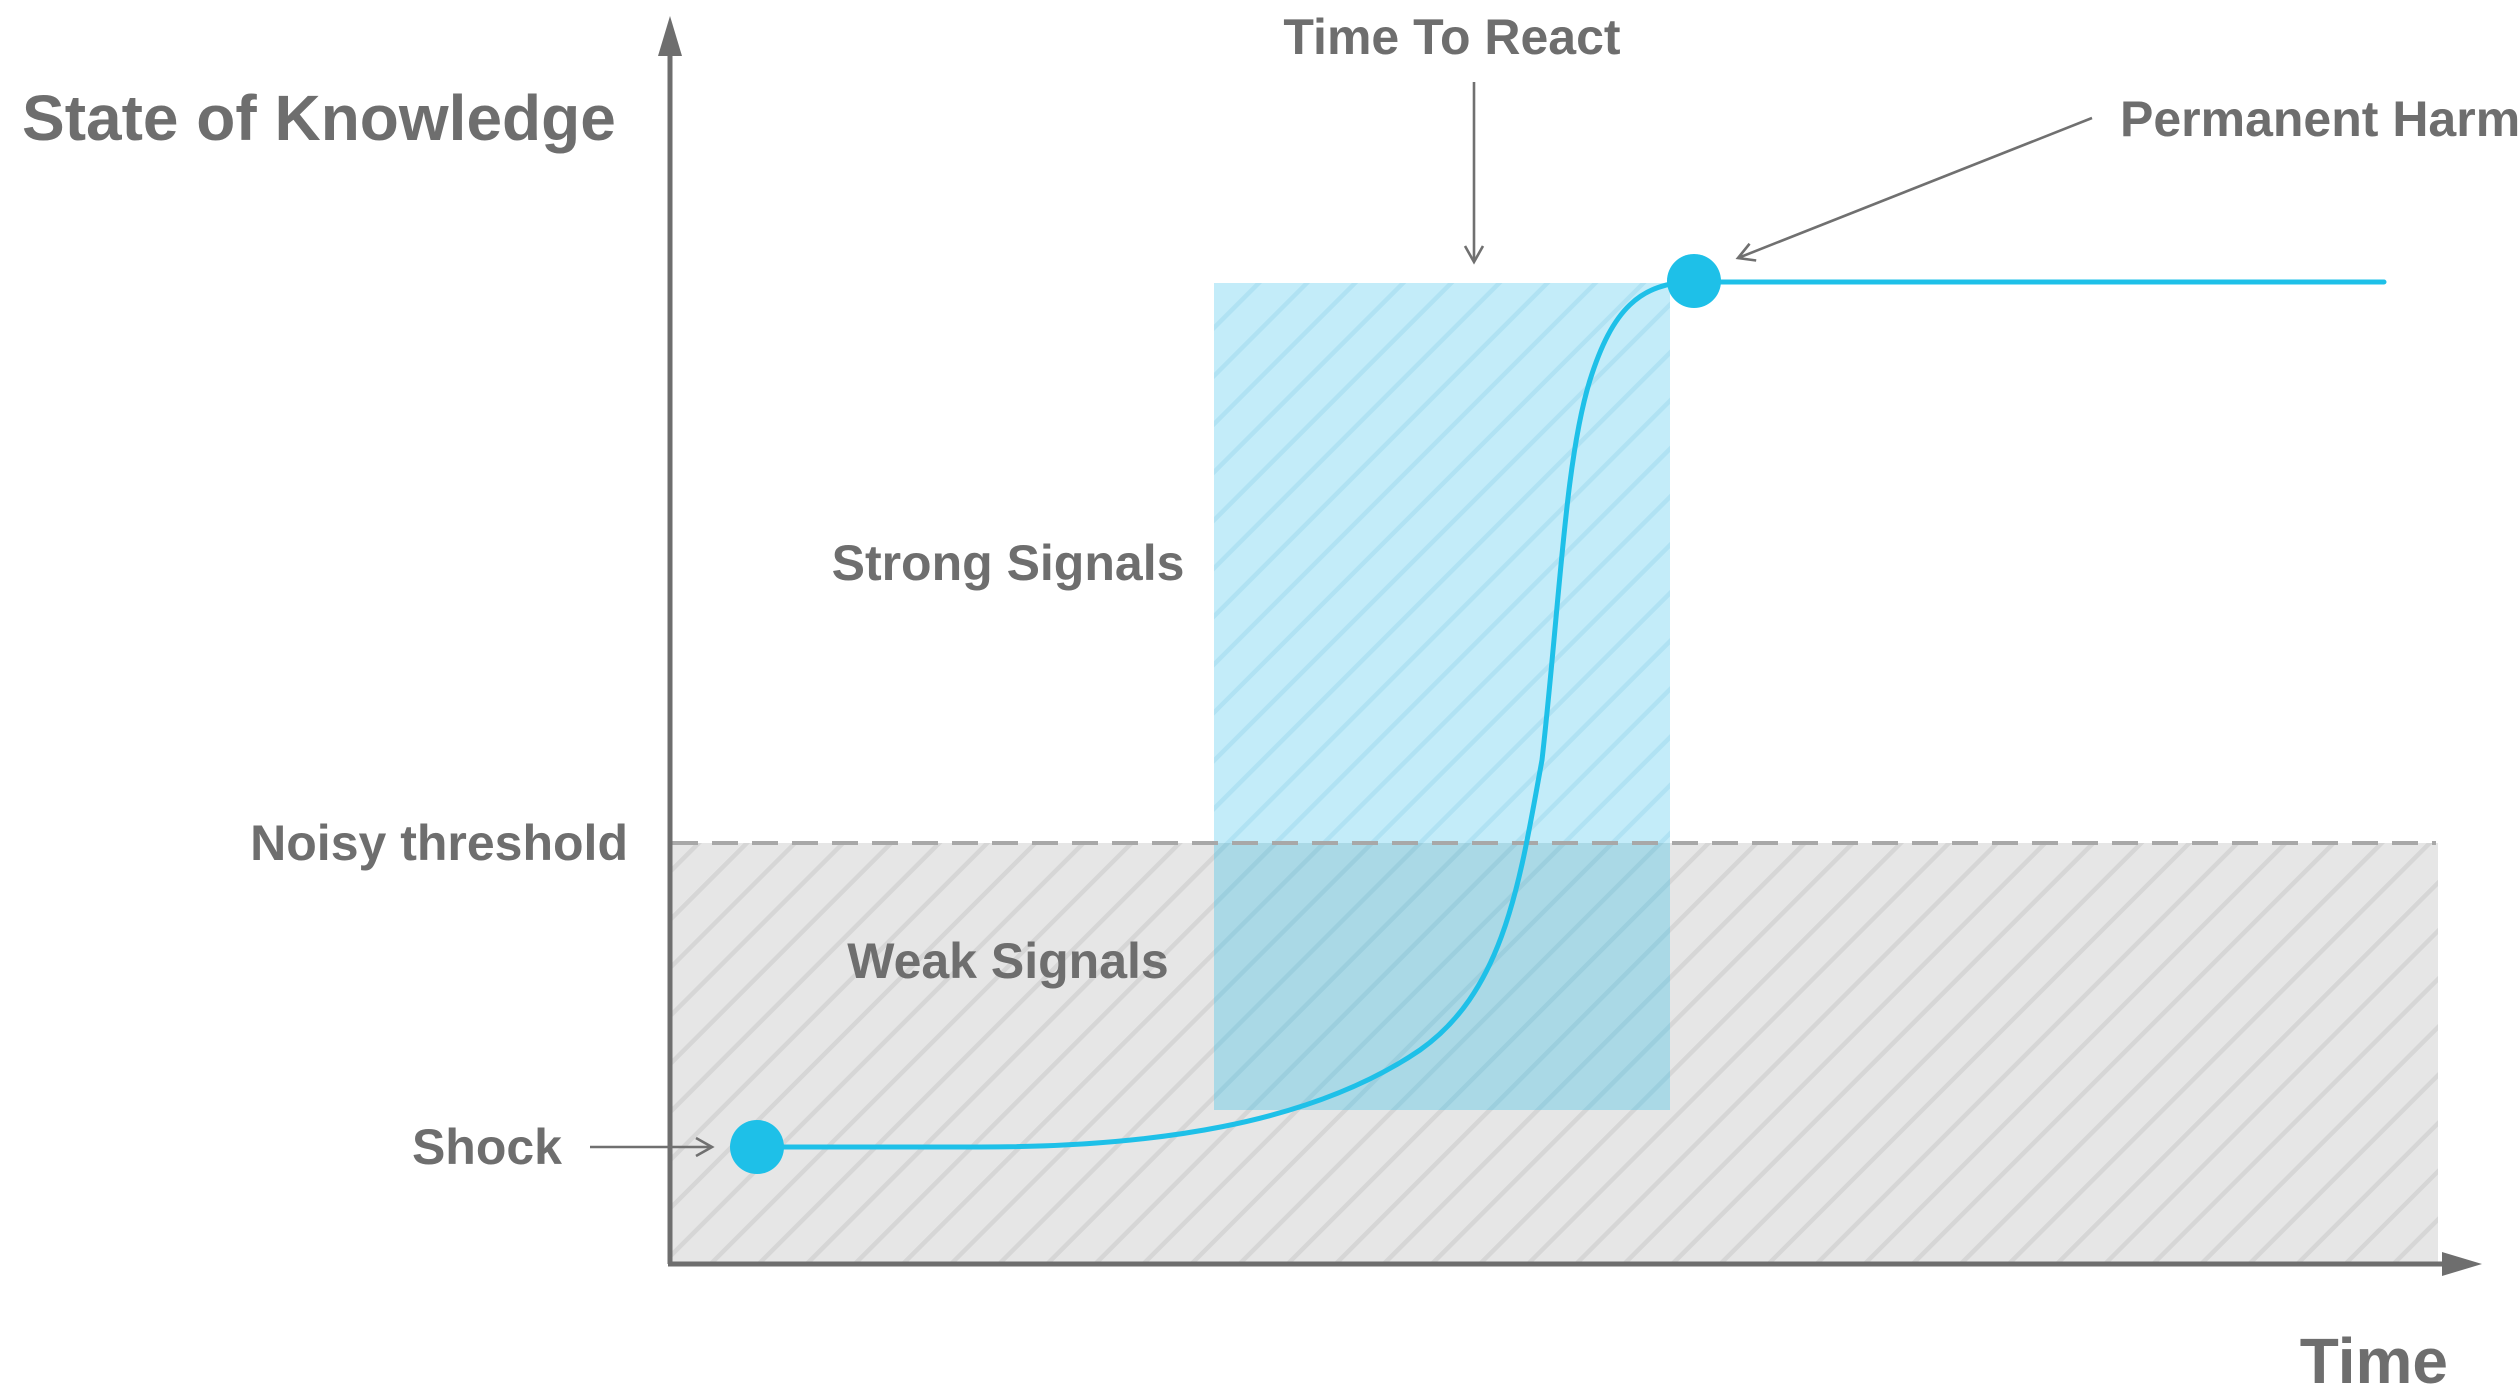 The height and width of the screenshot is (1391, 2518). Describe the element at coordinates (1451, 37) in the screenshot. I see `time-to-react-label: Time To React` at that location.